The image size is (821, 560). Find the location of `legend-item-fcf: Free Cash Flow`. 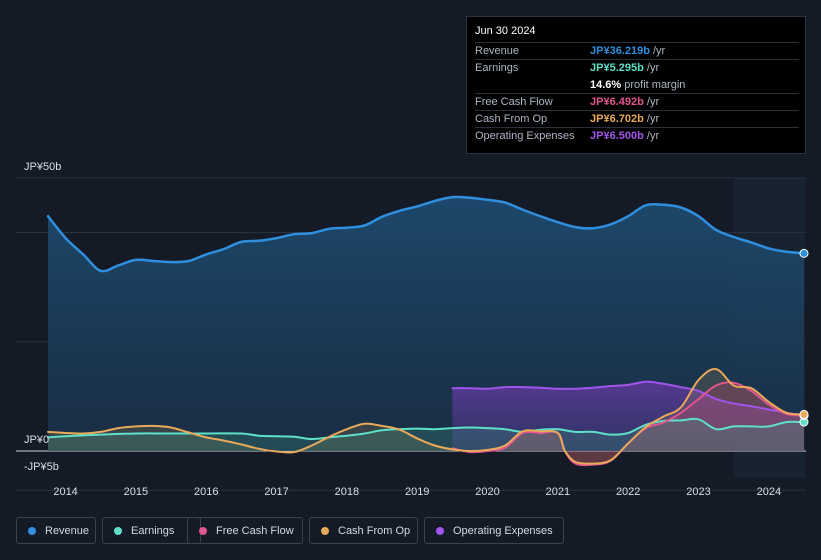

legend-item-fcf: Free Cash Flow is located at coordinates (245, 530).